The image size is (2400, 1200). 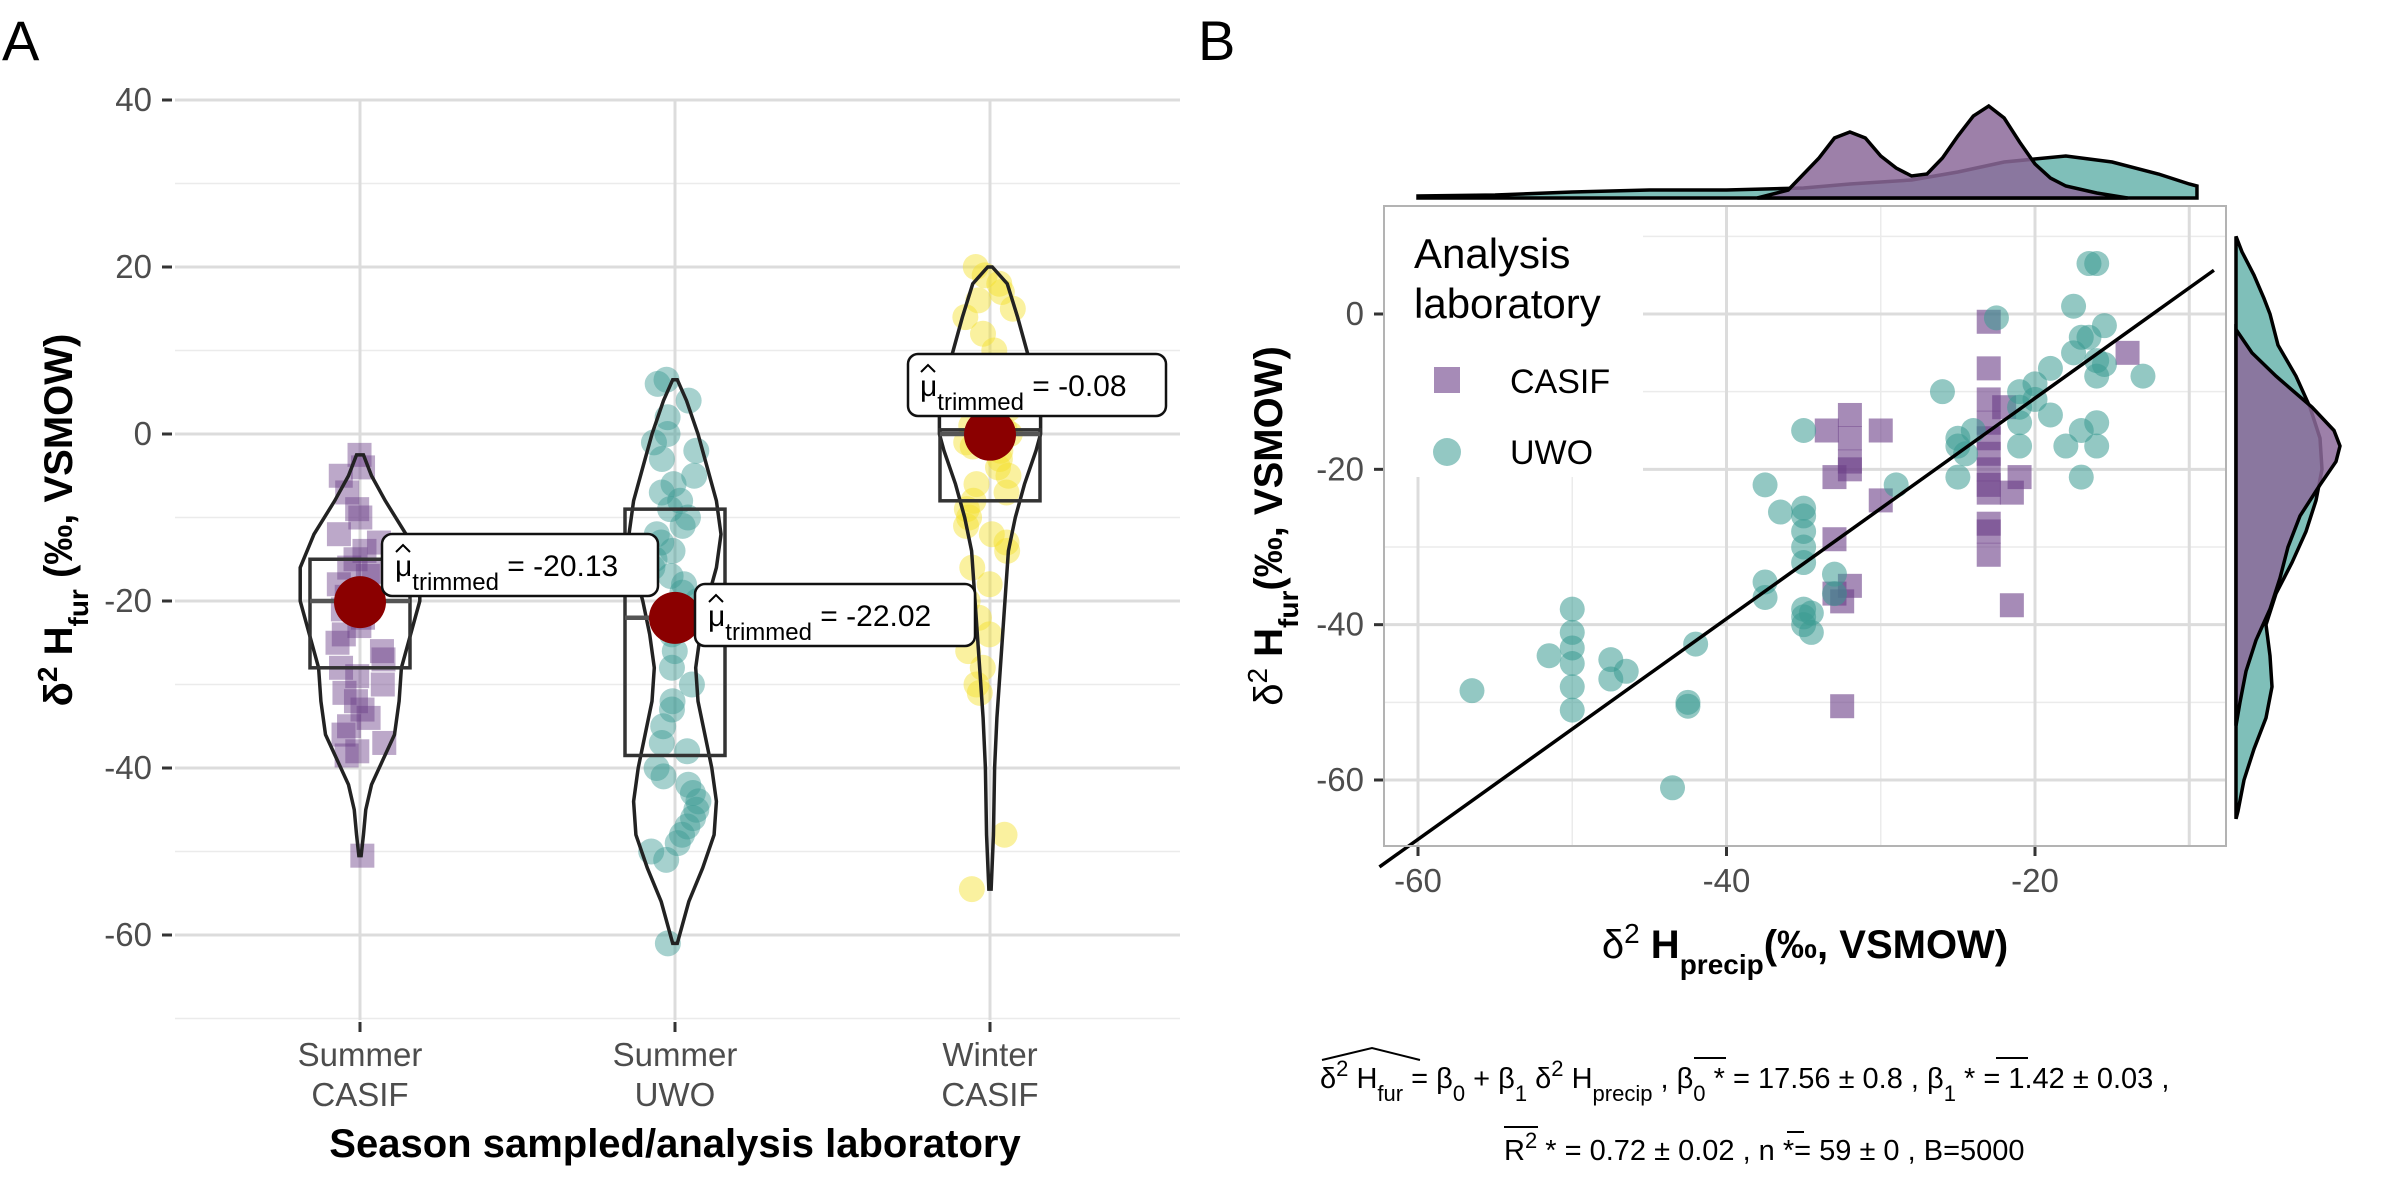 What do you see at coordinates (2035, 880) in the screenshot?
I see `x-tick-label: -20` at bounding box center [2035, 880].